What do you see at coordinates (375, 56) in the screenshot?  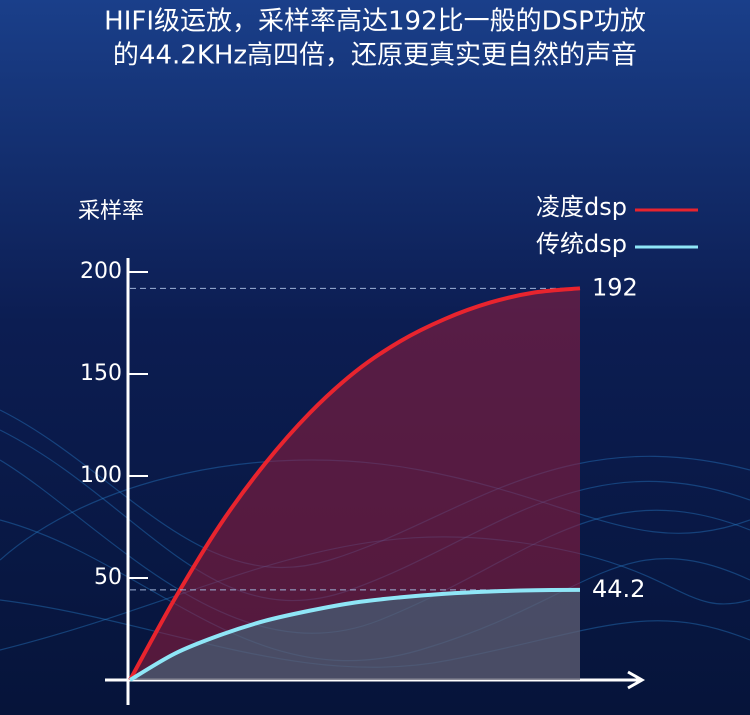 I see `title-line: 的44.2KHz高四倍，还原更真实更自然的声音` at bounding box center [375, 56].